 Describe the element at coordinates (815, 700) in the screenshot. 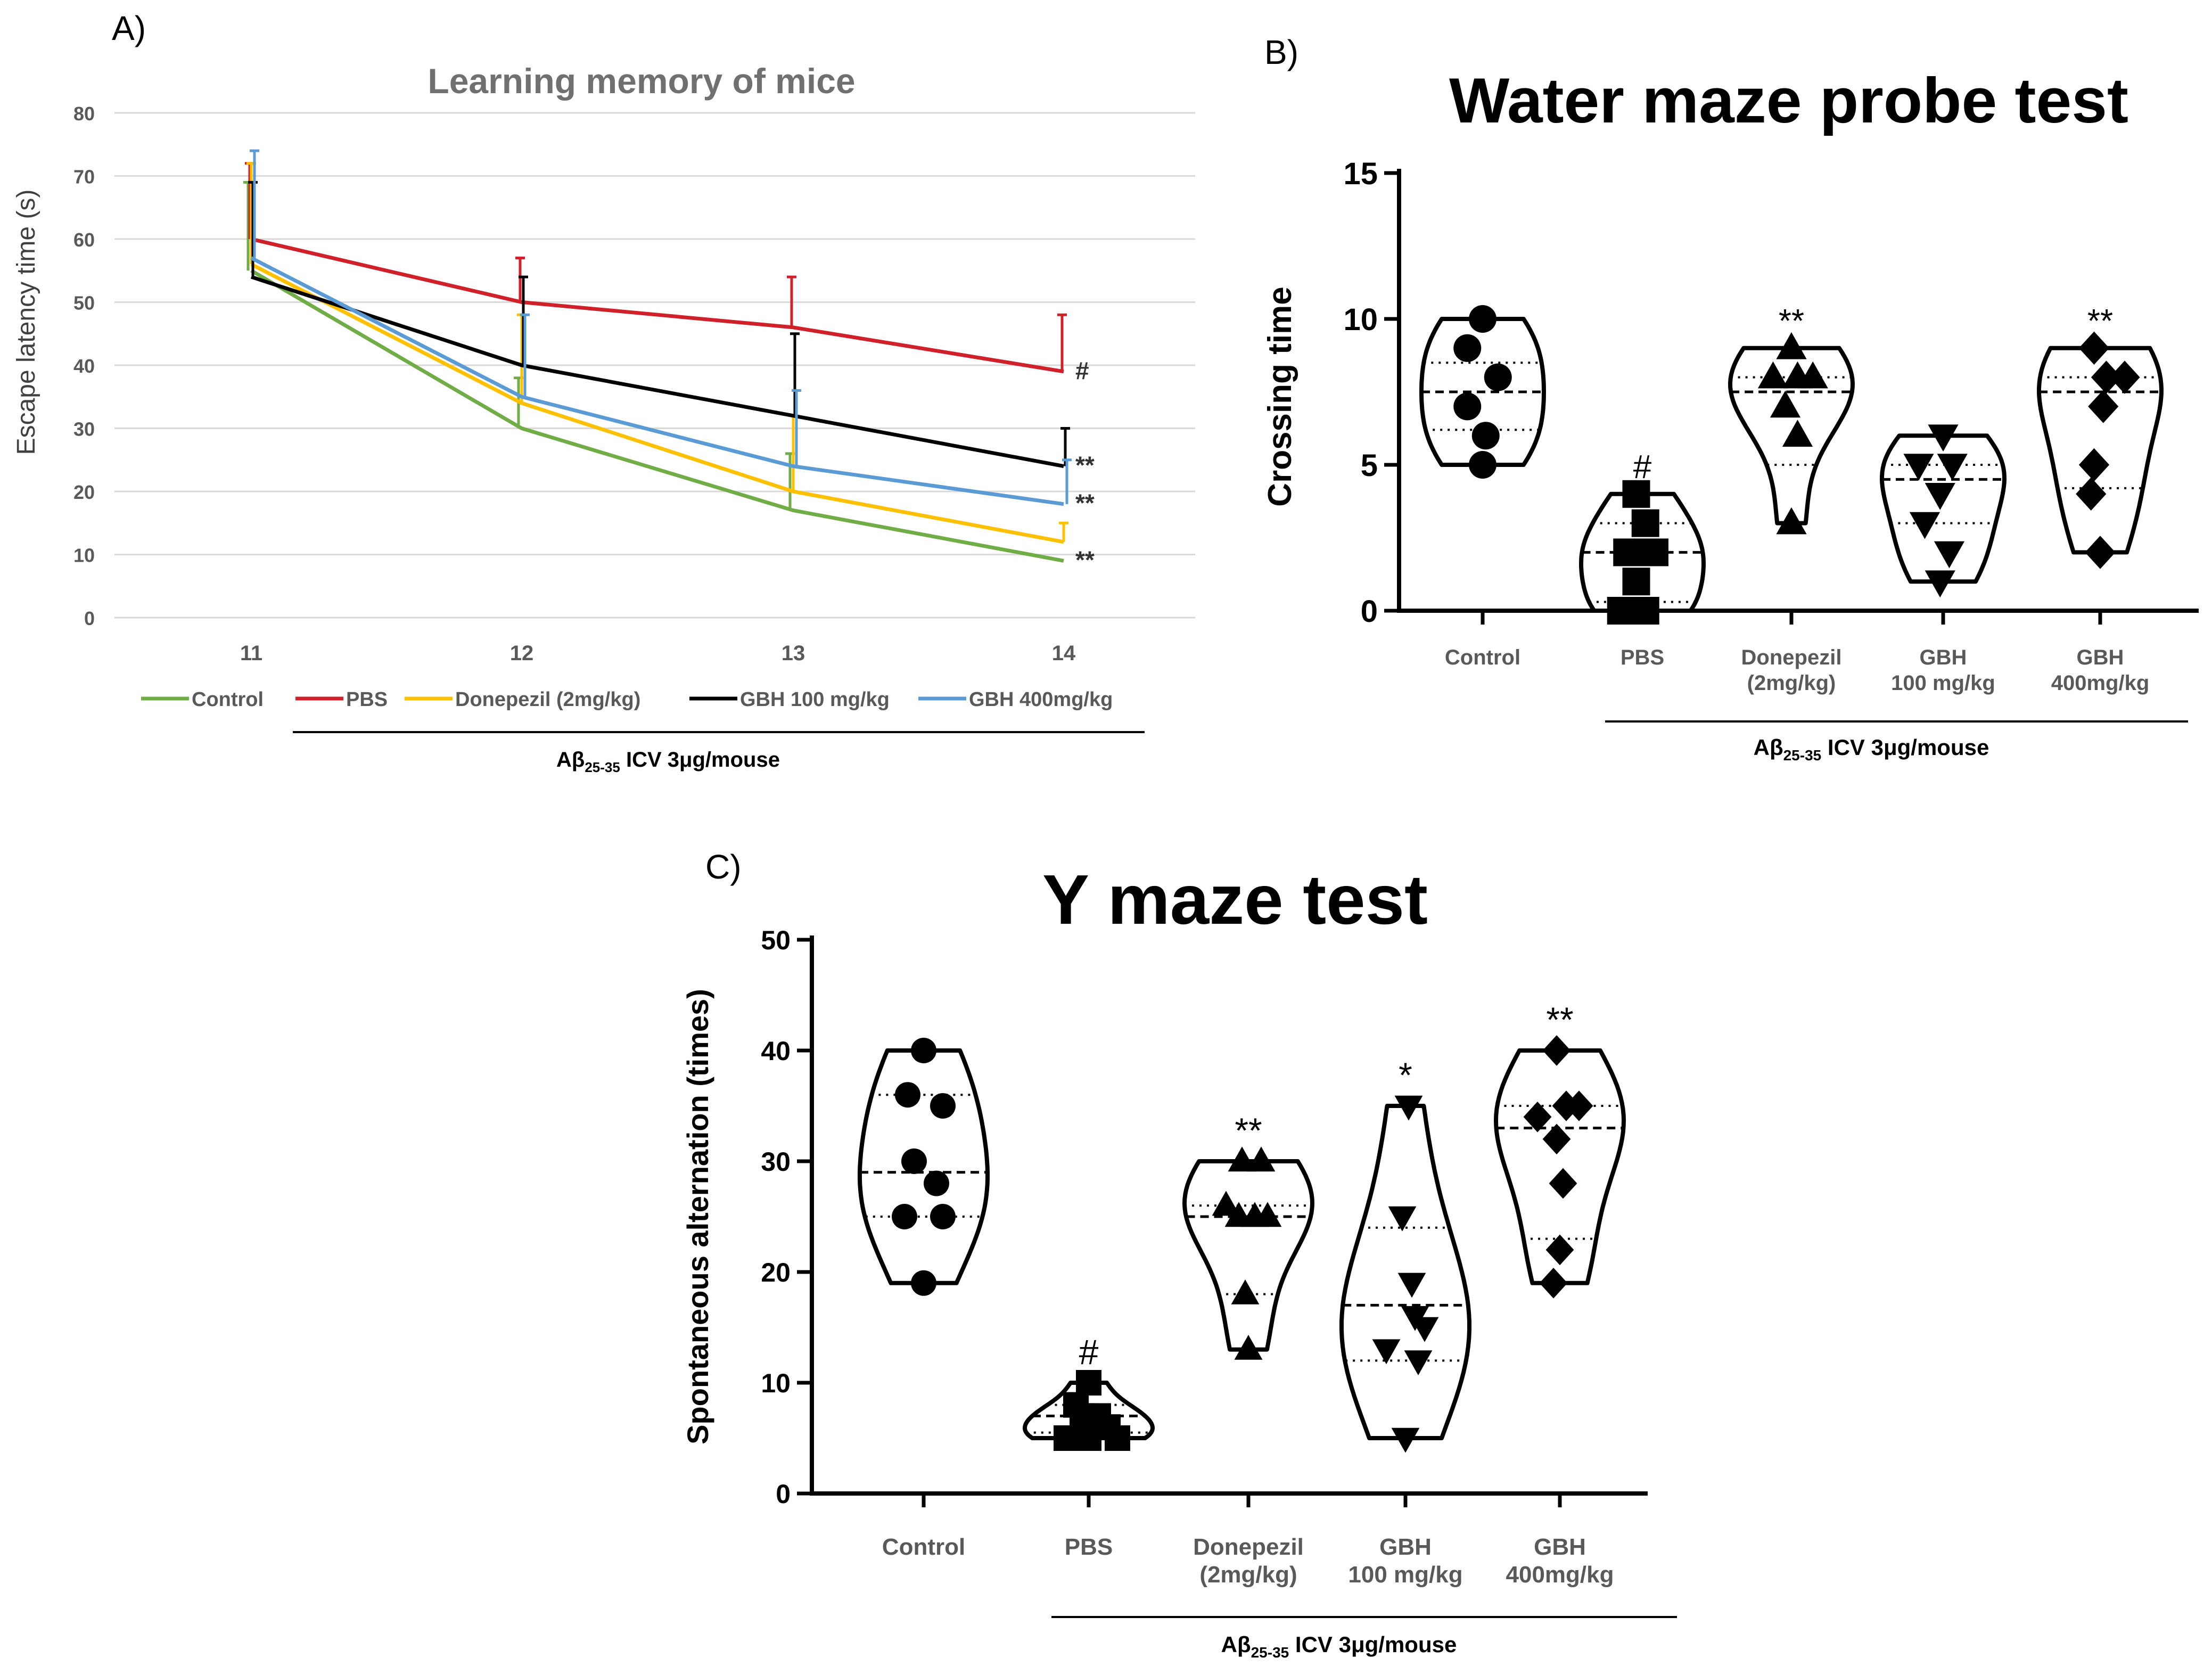

I see `legend-label: GBH 100 mg/kg` at that location.